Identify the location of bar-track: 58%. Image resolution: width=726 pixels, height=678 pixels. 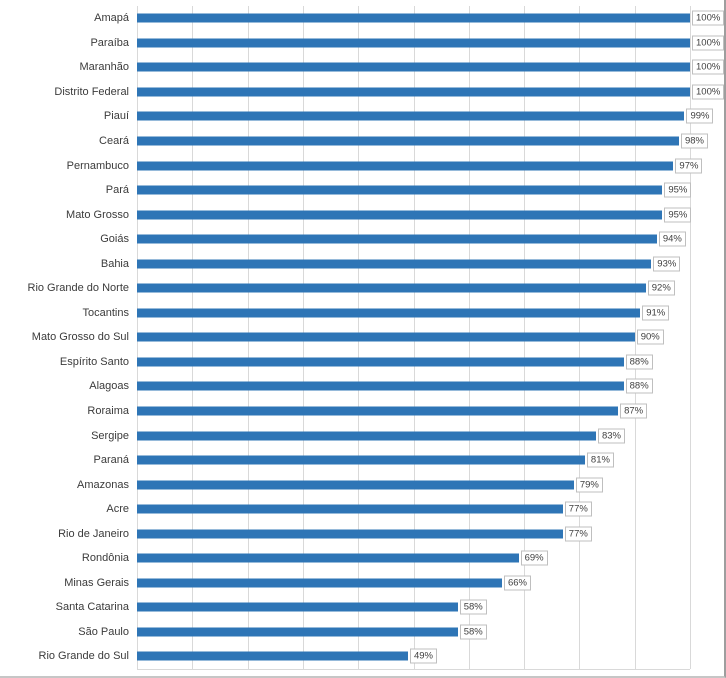
(413, 632).